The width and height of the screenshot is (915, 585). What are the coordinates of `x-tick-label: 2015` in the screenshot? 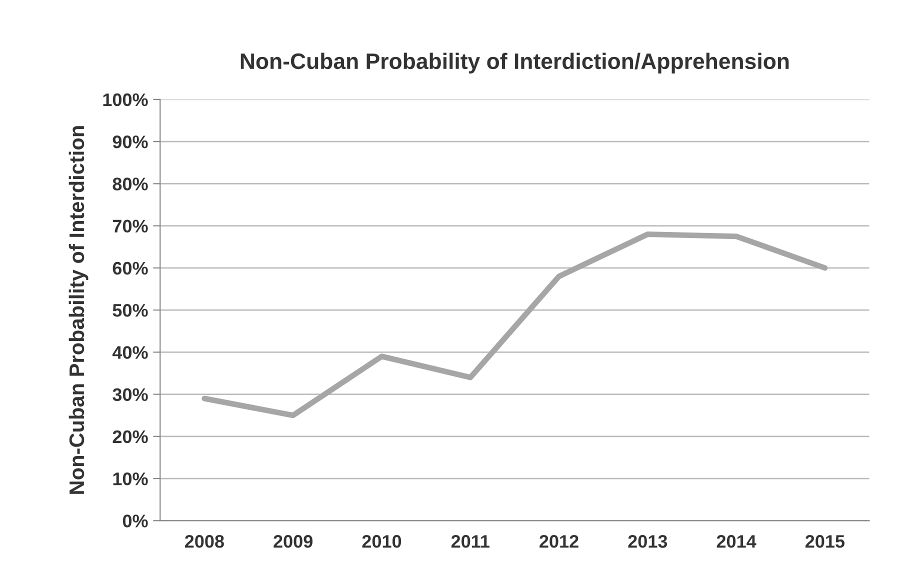 It's located at (825, 541).